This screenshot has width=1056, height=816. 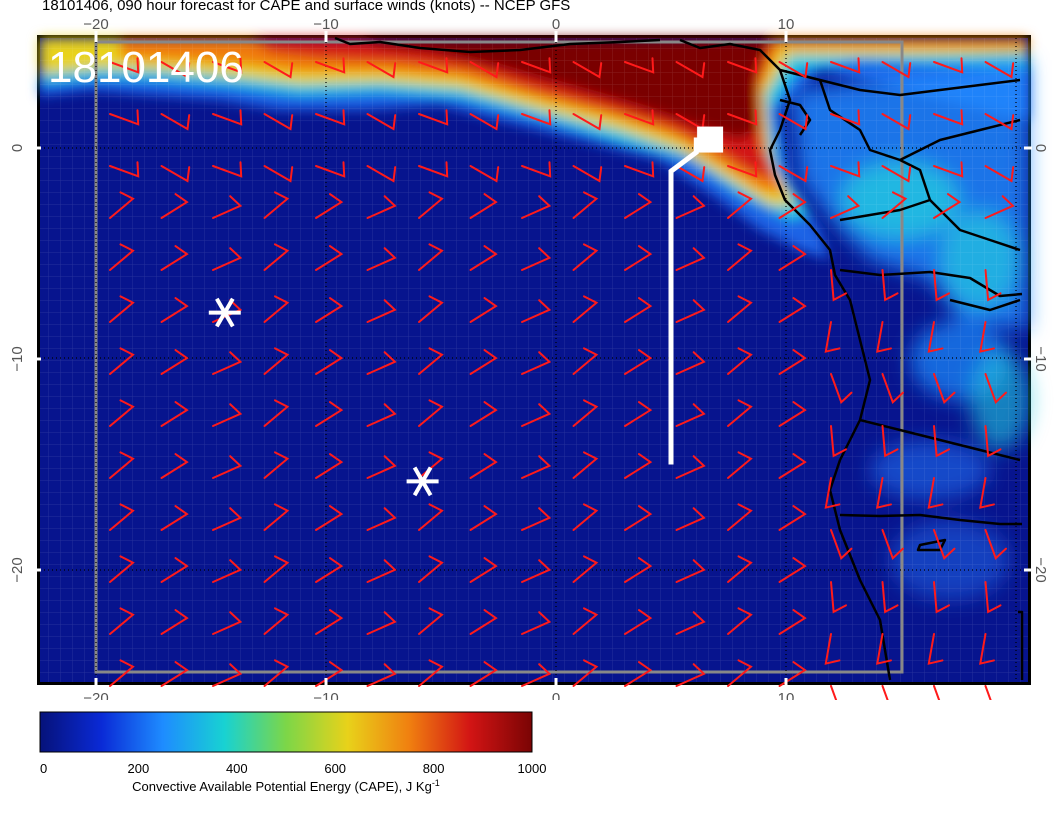 I want to click on x-tick-label: −20, so click(x=95, y=695).